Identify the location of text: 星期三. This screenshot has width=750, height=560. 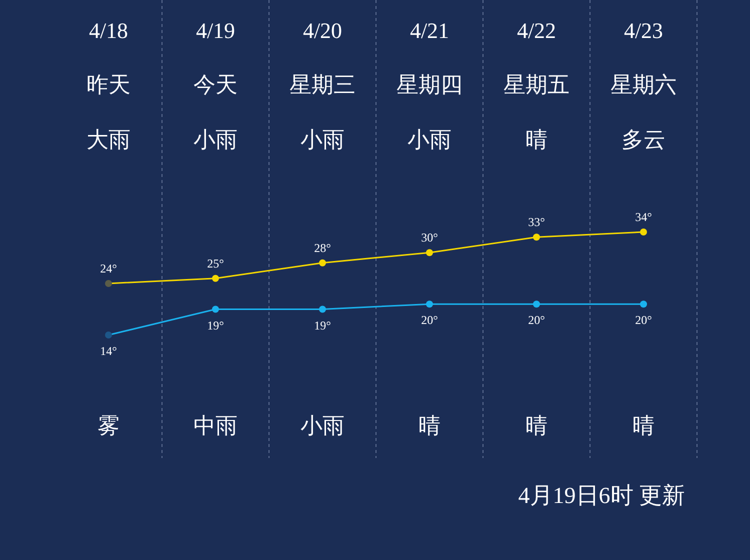
(323, 84).